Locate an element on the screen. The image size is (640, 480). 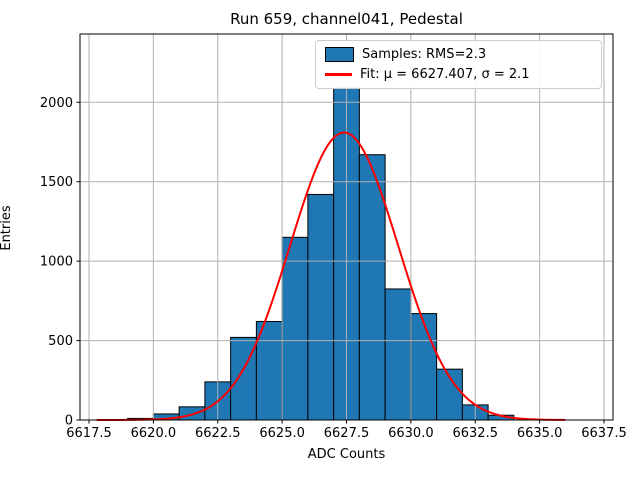
x-tick-label: 6622.5 is located at coordinates (218, 433).